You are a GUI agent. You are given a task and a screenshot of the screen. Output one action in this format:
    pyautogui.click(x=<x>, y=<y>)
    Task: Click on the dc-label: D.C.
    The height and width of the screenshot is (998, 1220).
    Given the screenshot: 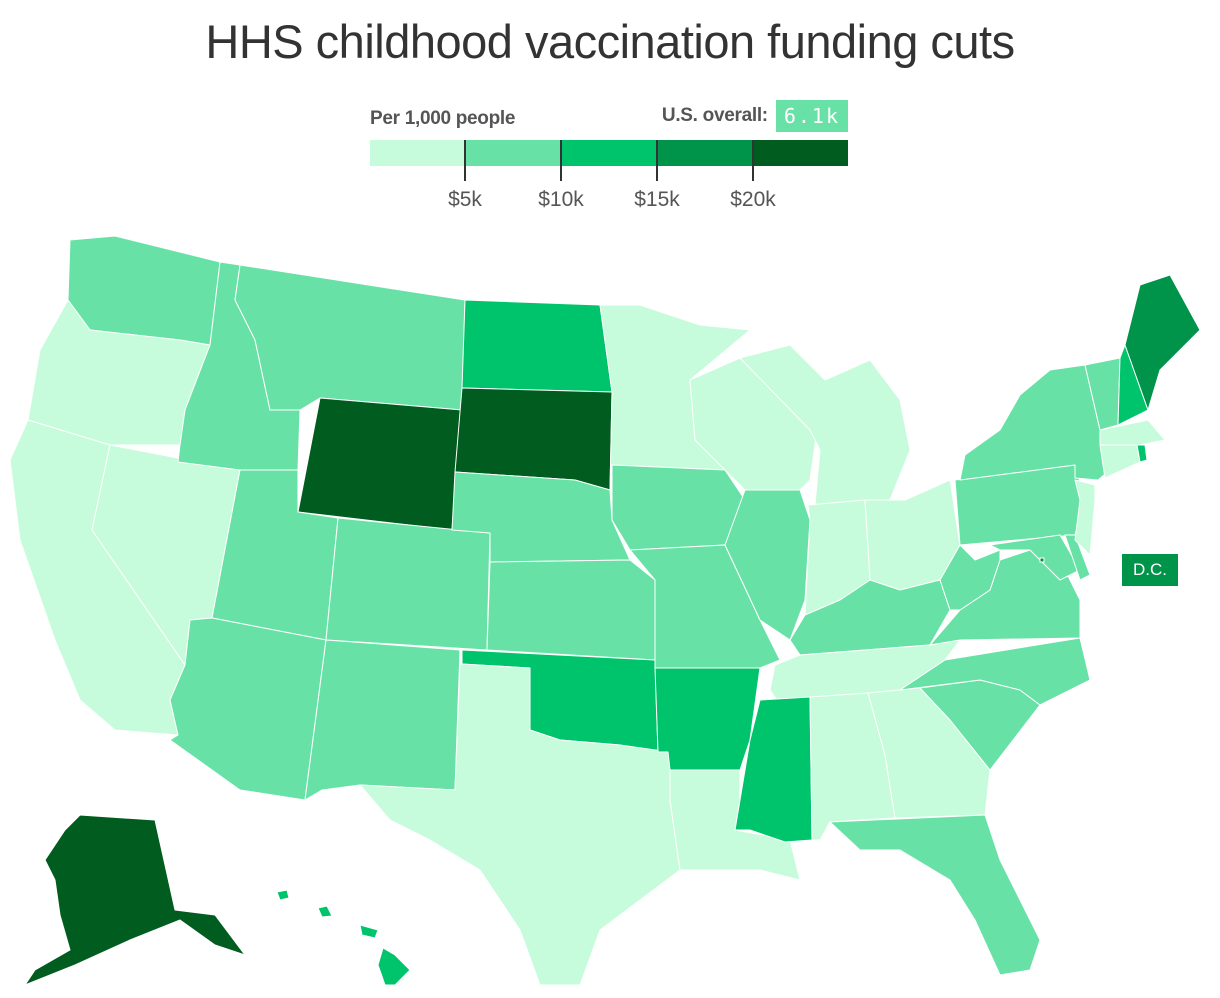 What is the action you would take?
    pyautogui.click(x=1150, y=570)
    